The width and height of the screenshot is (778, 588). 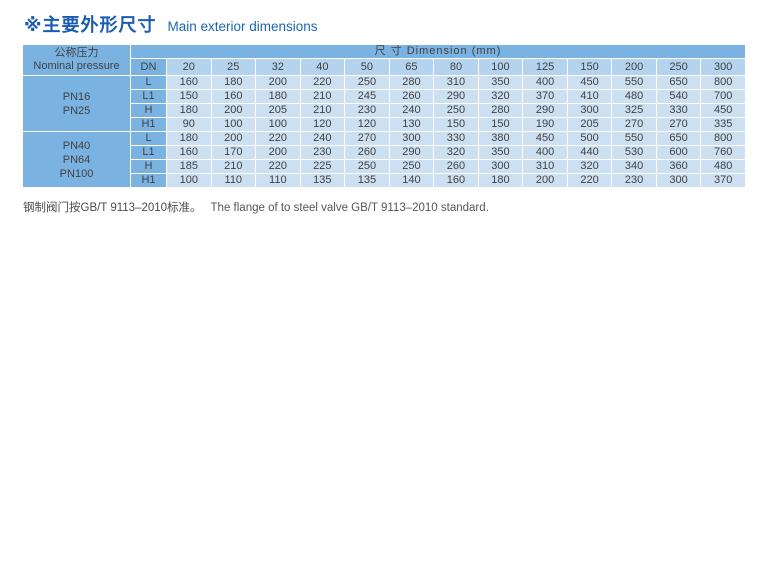 I want to click on dimension-value-cell: 130, so click(x=411, y=124).